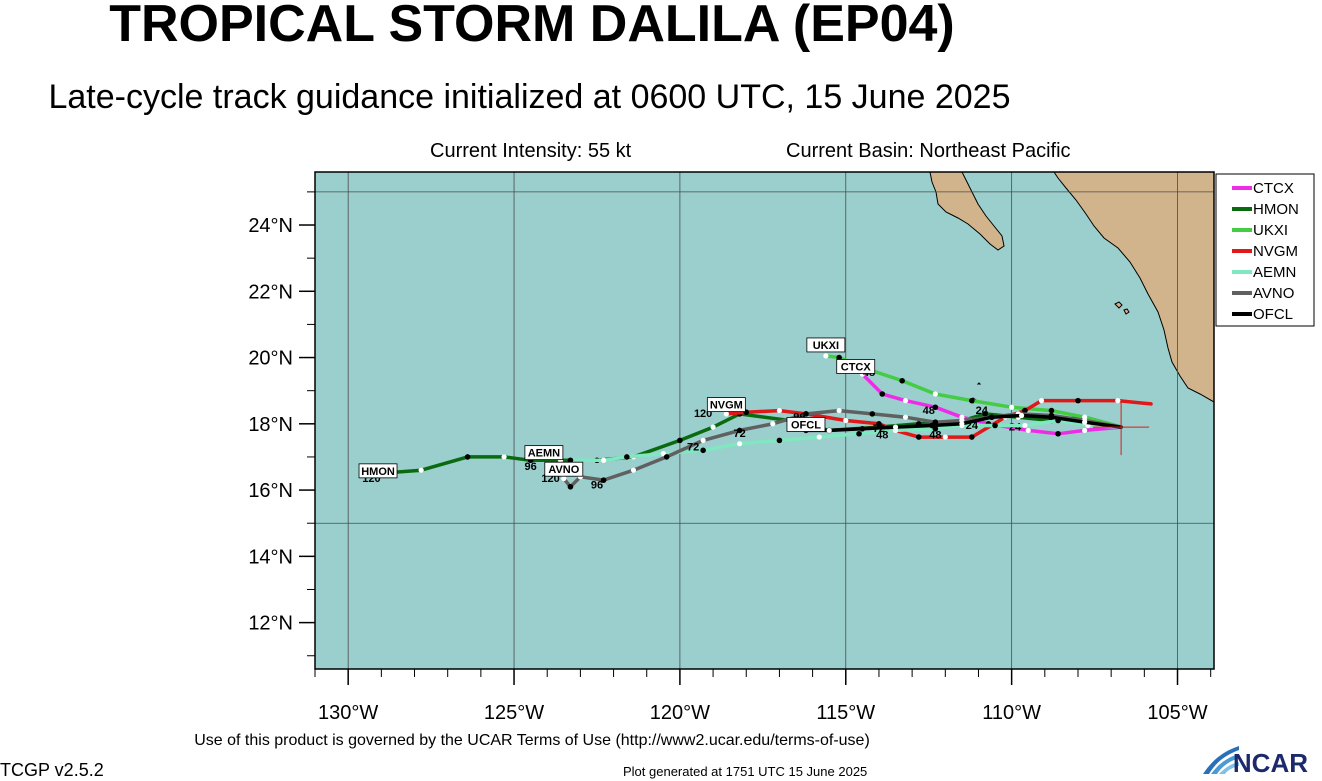 Image resolution: width=1322 pixels, height=781 pixels. Describe the element at coordinates (531, 151) in the screenshot. I see `current-intensity: Current Intensity: 55 kt` at that location.